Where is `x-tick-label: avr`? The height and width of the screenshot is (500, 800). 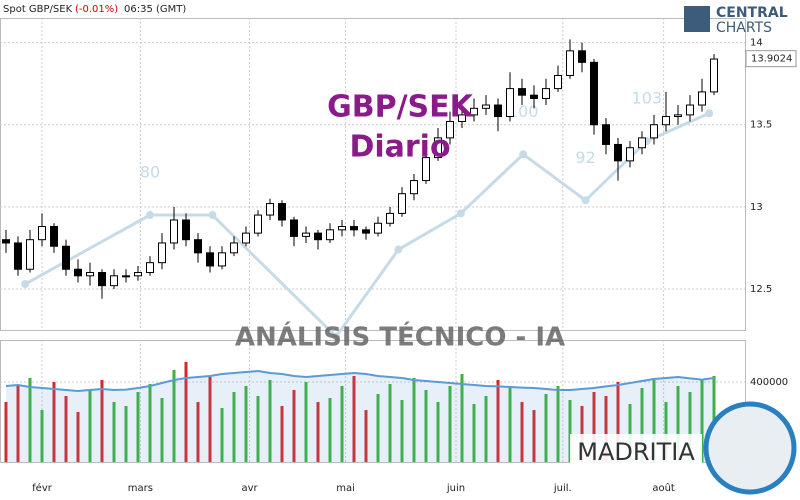 x-tick-label: avr is located at coordinates (250, 488).